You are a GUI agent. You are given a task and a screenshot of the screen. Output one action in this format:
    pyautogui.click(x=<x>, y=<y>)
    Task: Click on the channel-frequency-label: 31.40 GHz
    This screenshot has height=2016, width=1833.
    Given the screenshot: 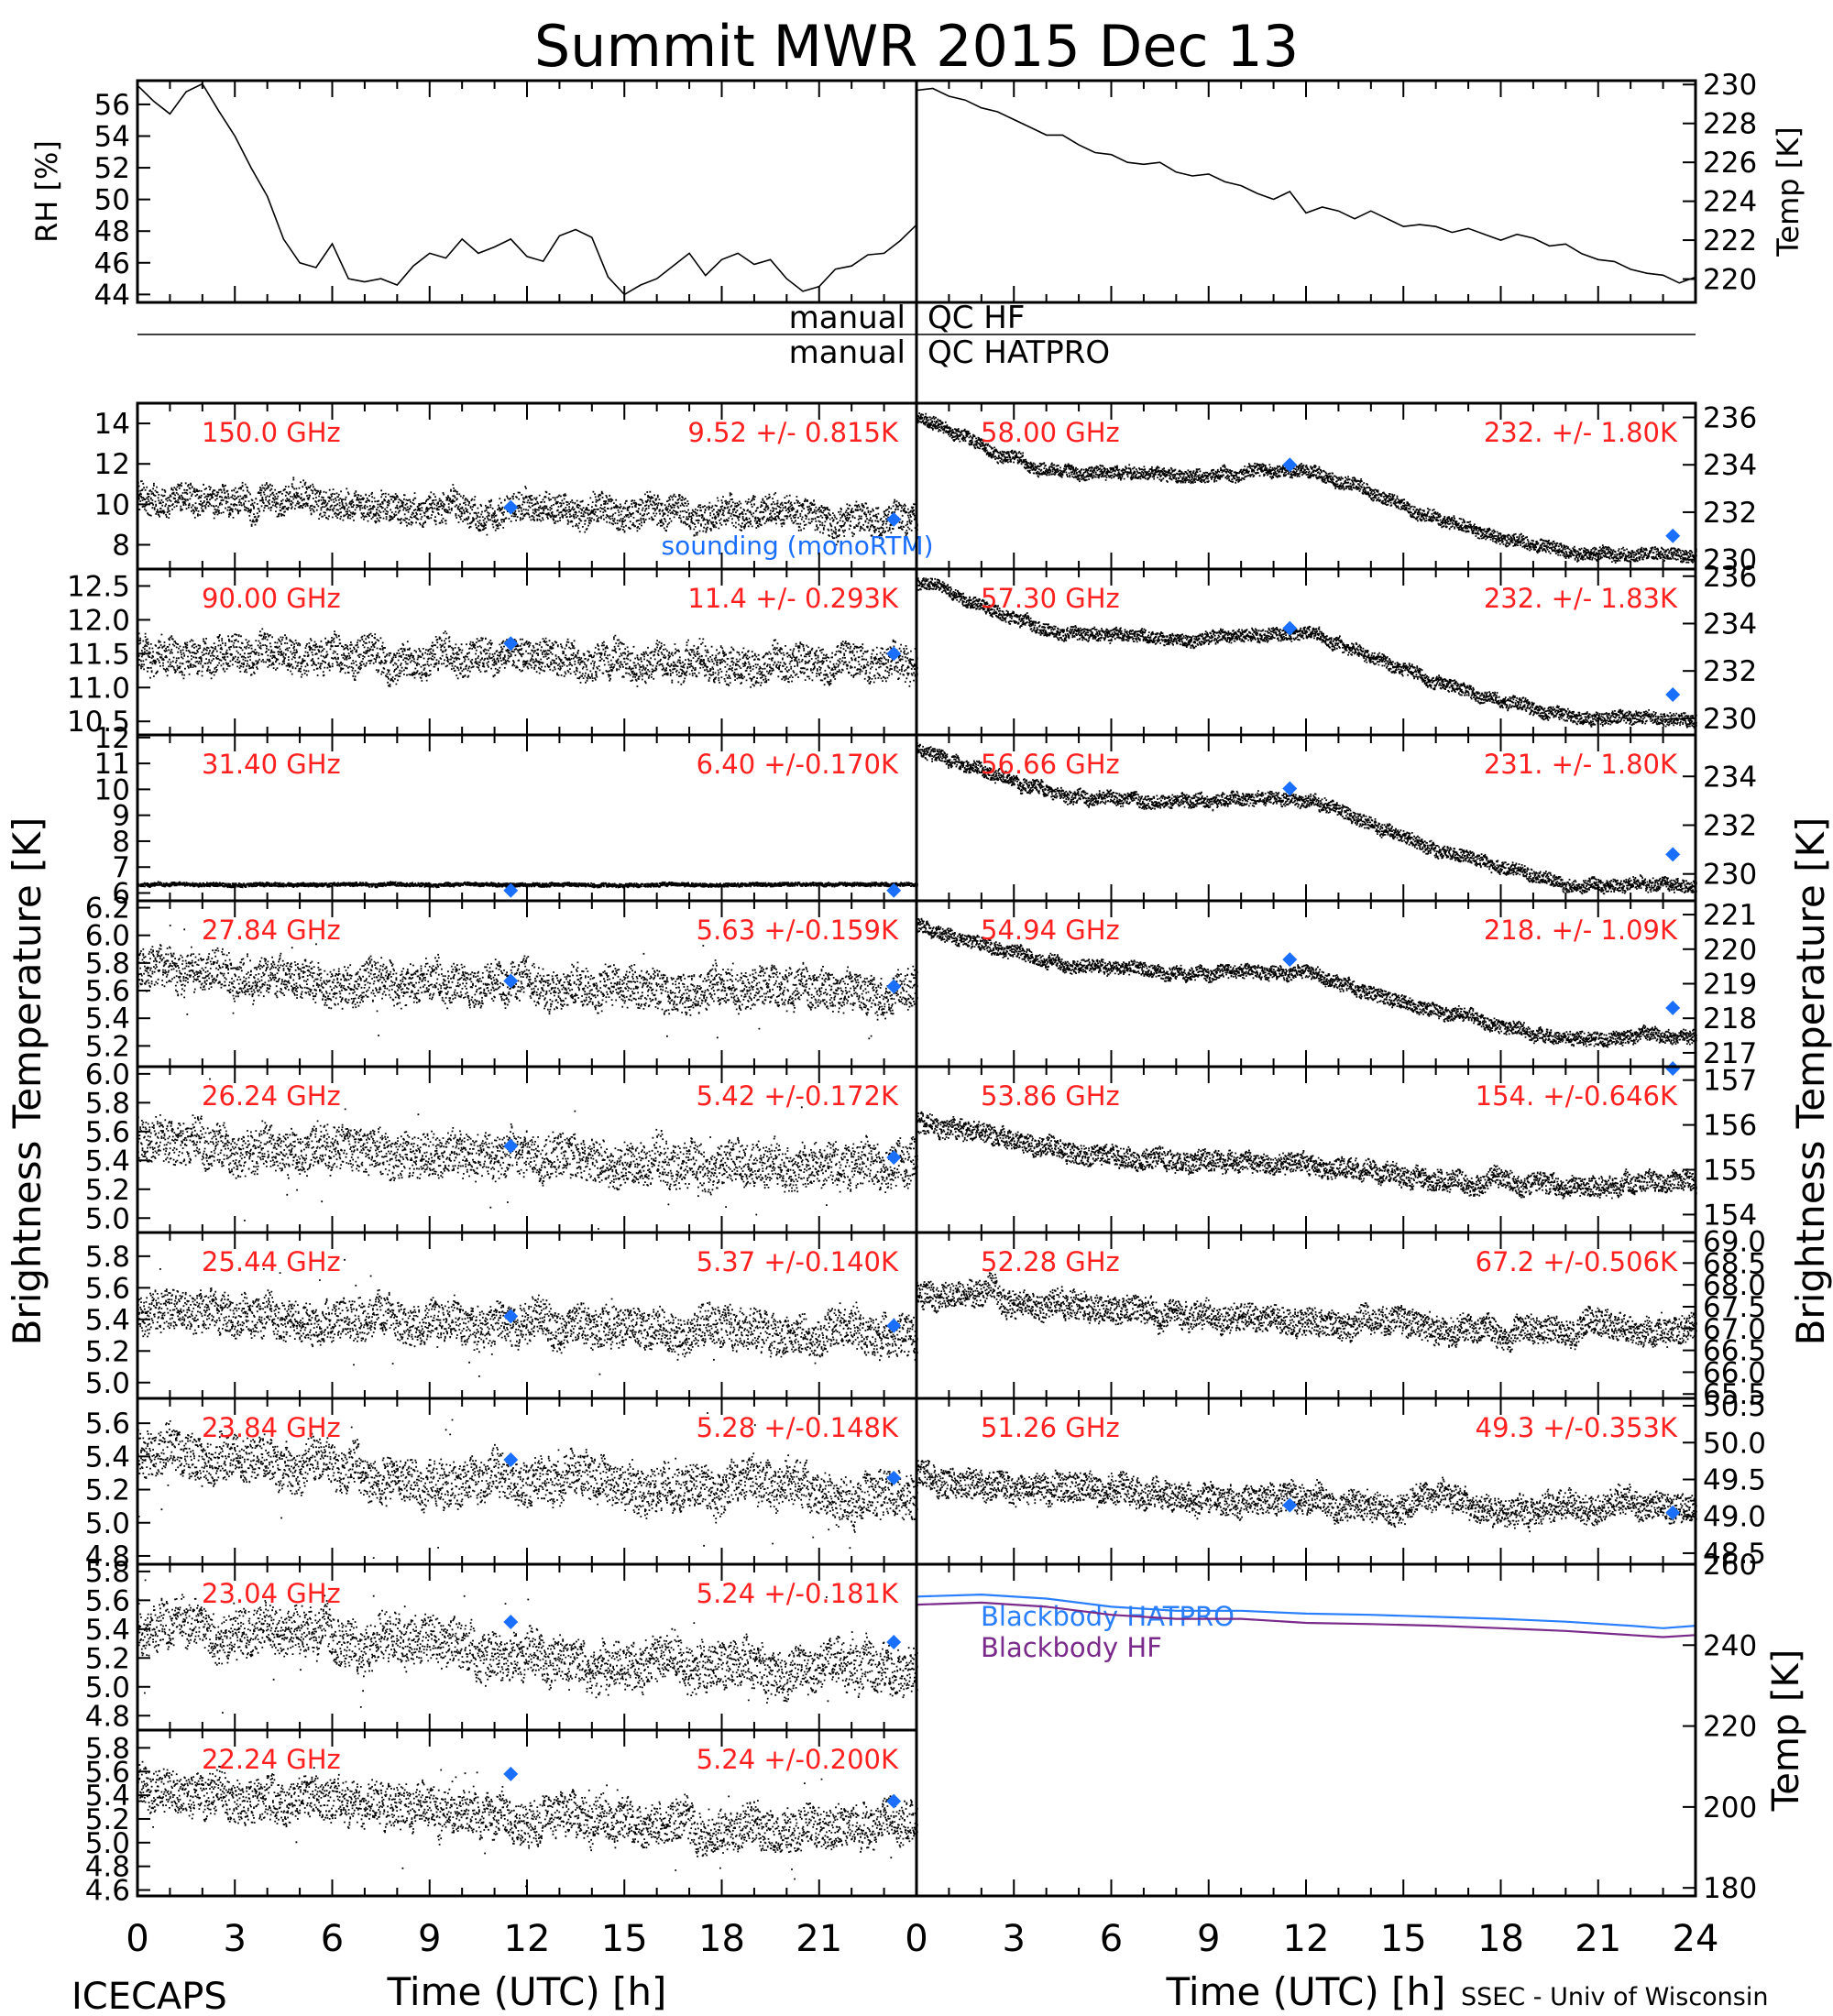 What is the action you would take?
    pyautogui.click(x=271, y=764)
    